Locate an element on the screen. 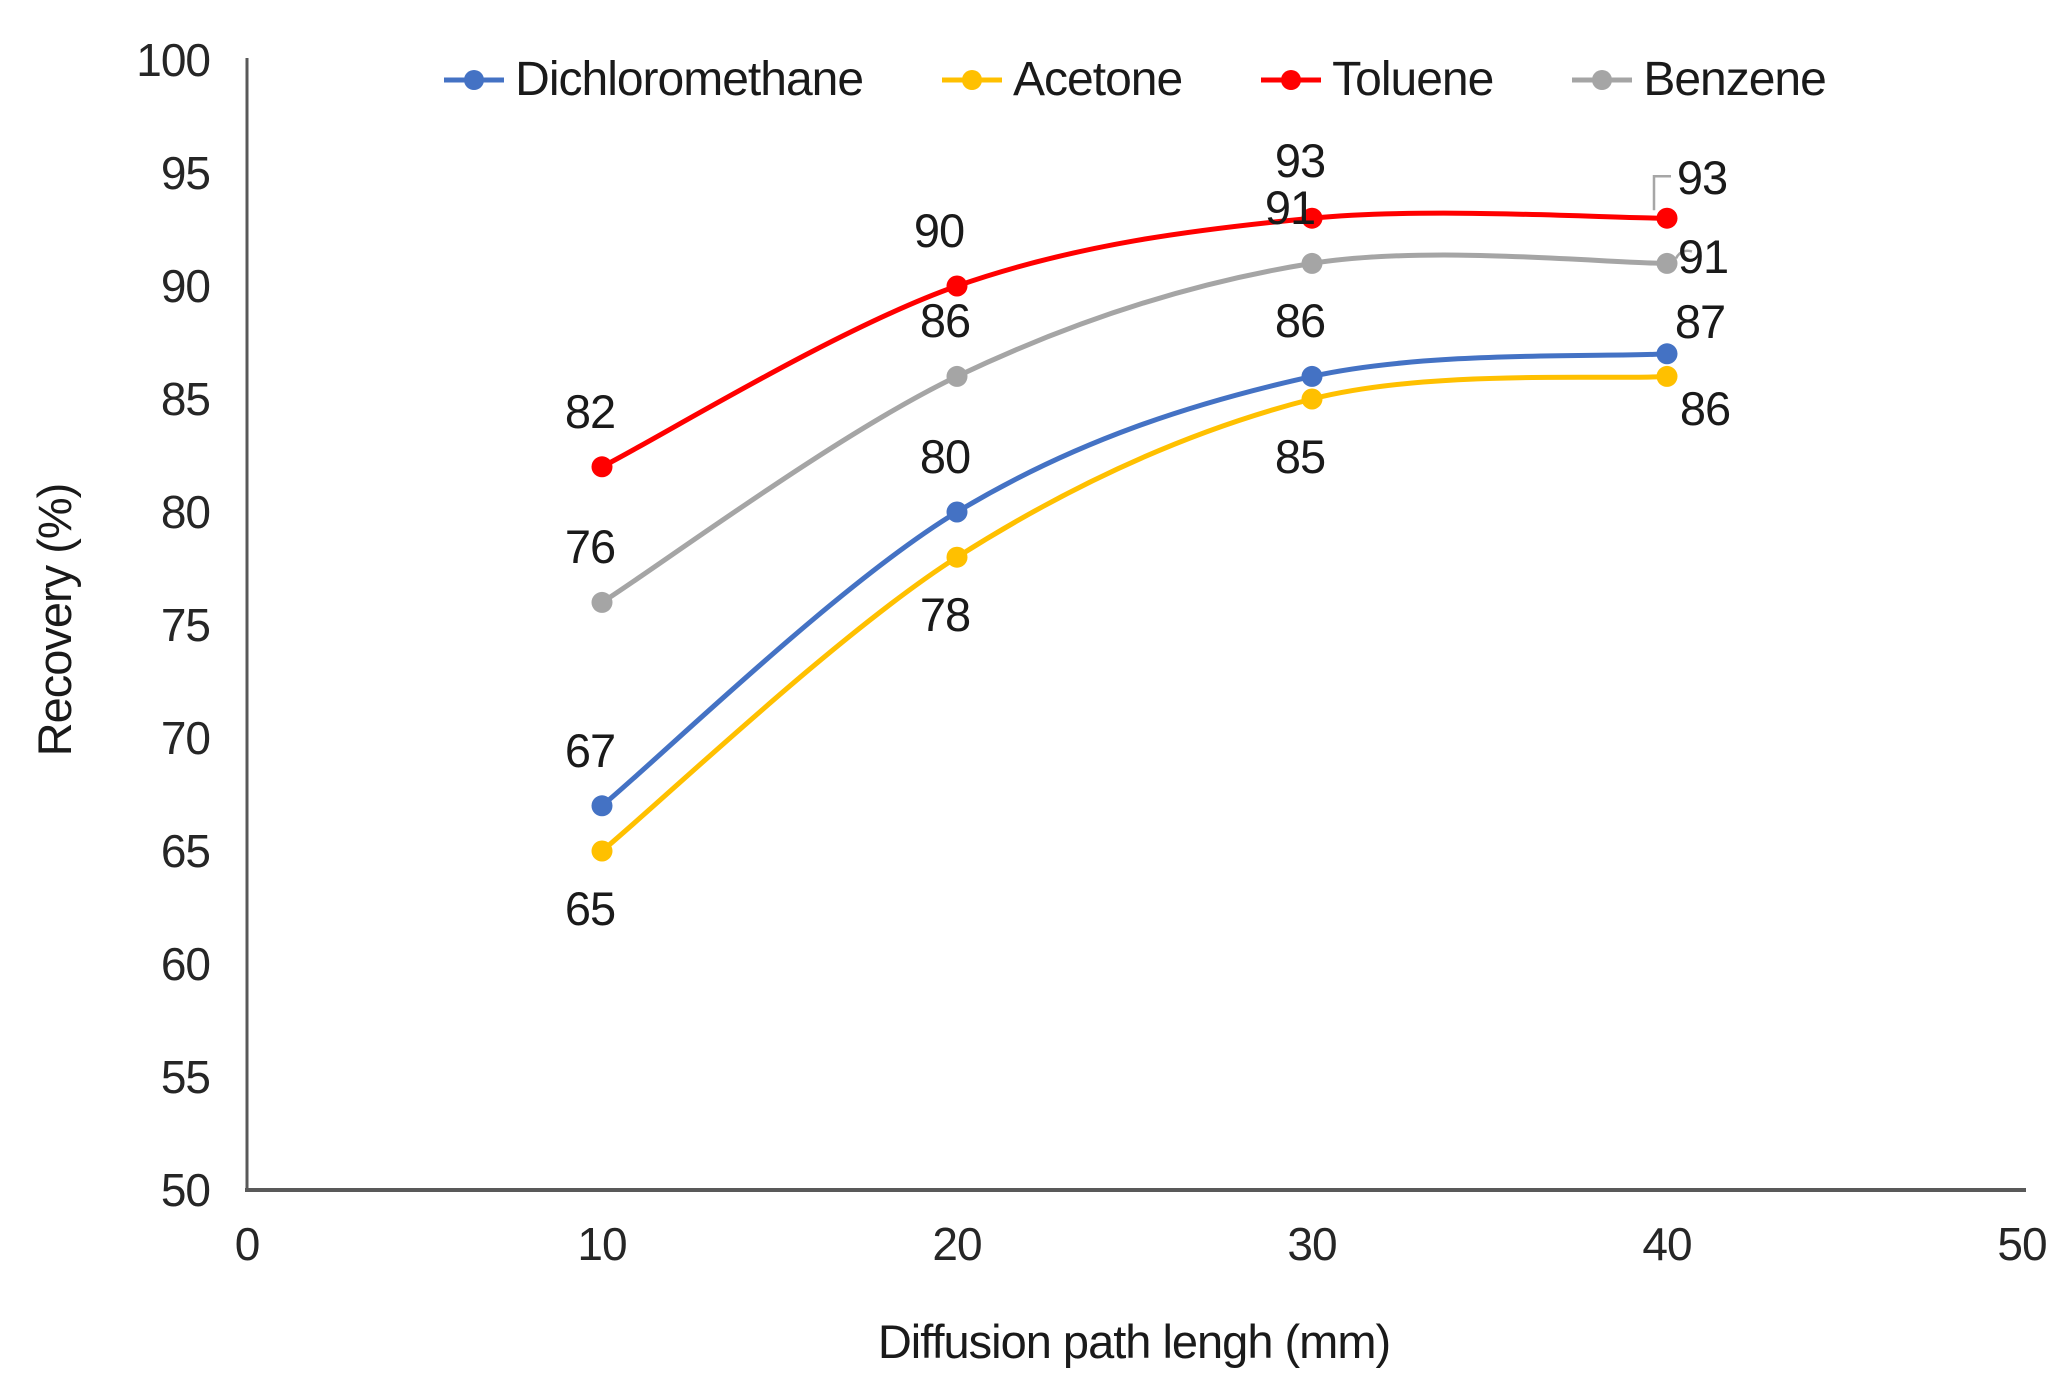  label-leader-toluene is located at coordinates (1661, 192).